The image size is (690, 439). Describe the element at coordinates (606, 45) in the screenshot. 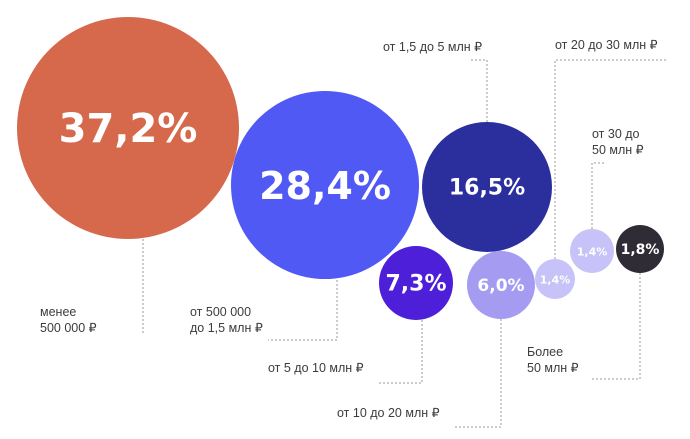

I see `category-label: от 20 до 30 млн ₽` at that location.